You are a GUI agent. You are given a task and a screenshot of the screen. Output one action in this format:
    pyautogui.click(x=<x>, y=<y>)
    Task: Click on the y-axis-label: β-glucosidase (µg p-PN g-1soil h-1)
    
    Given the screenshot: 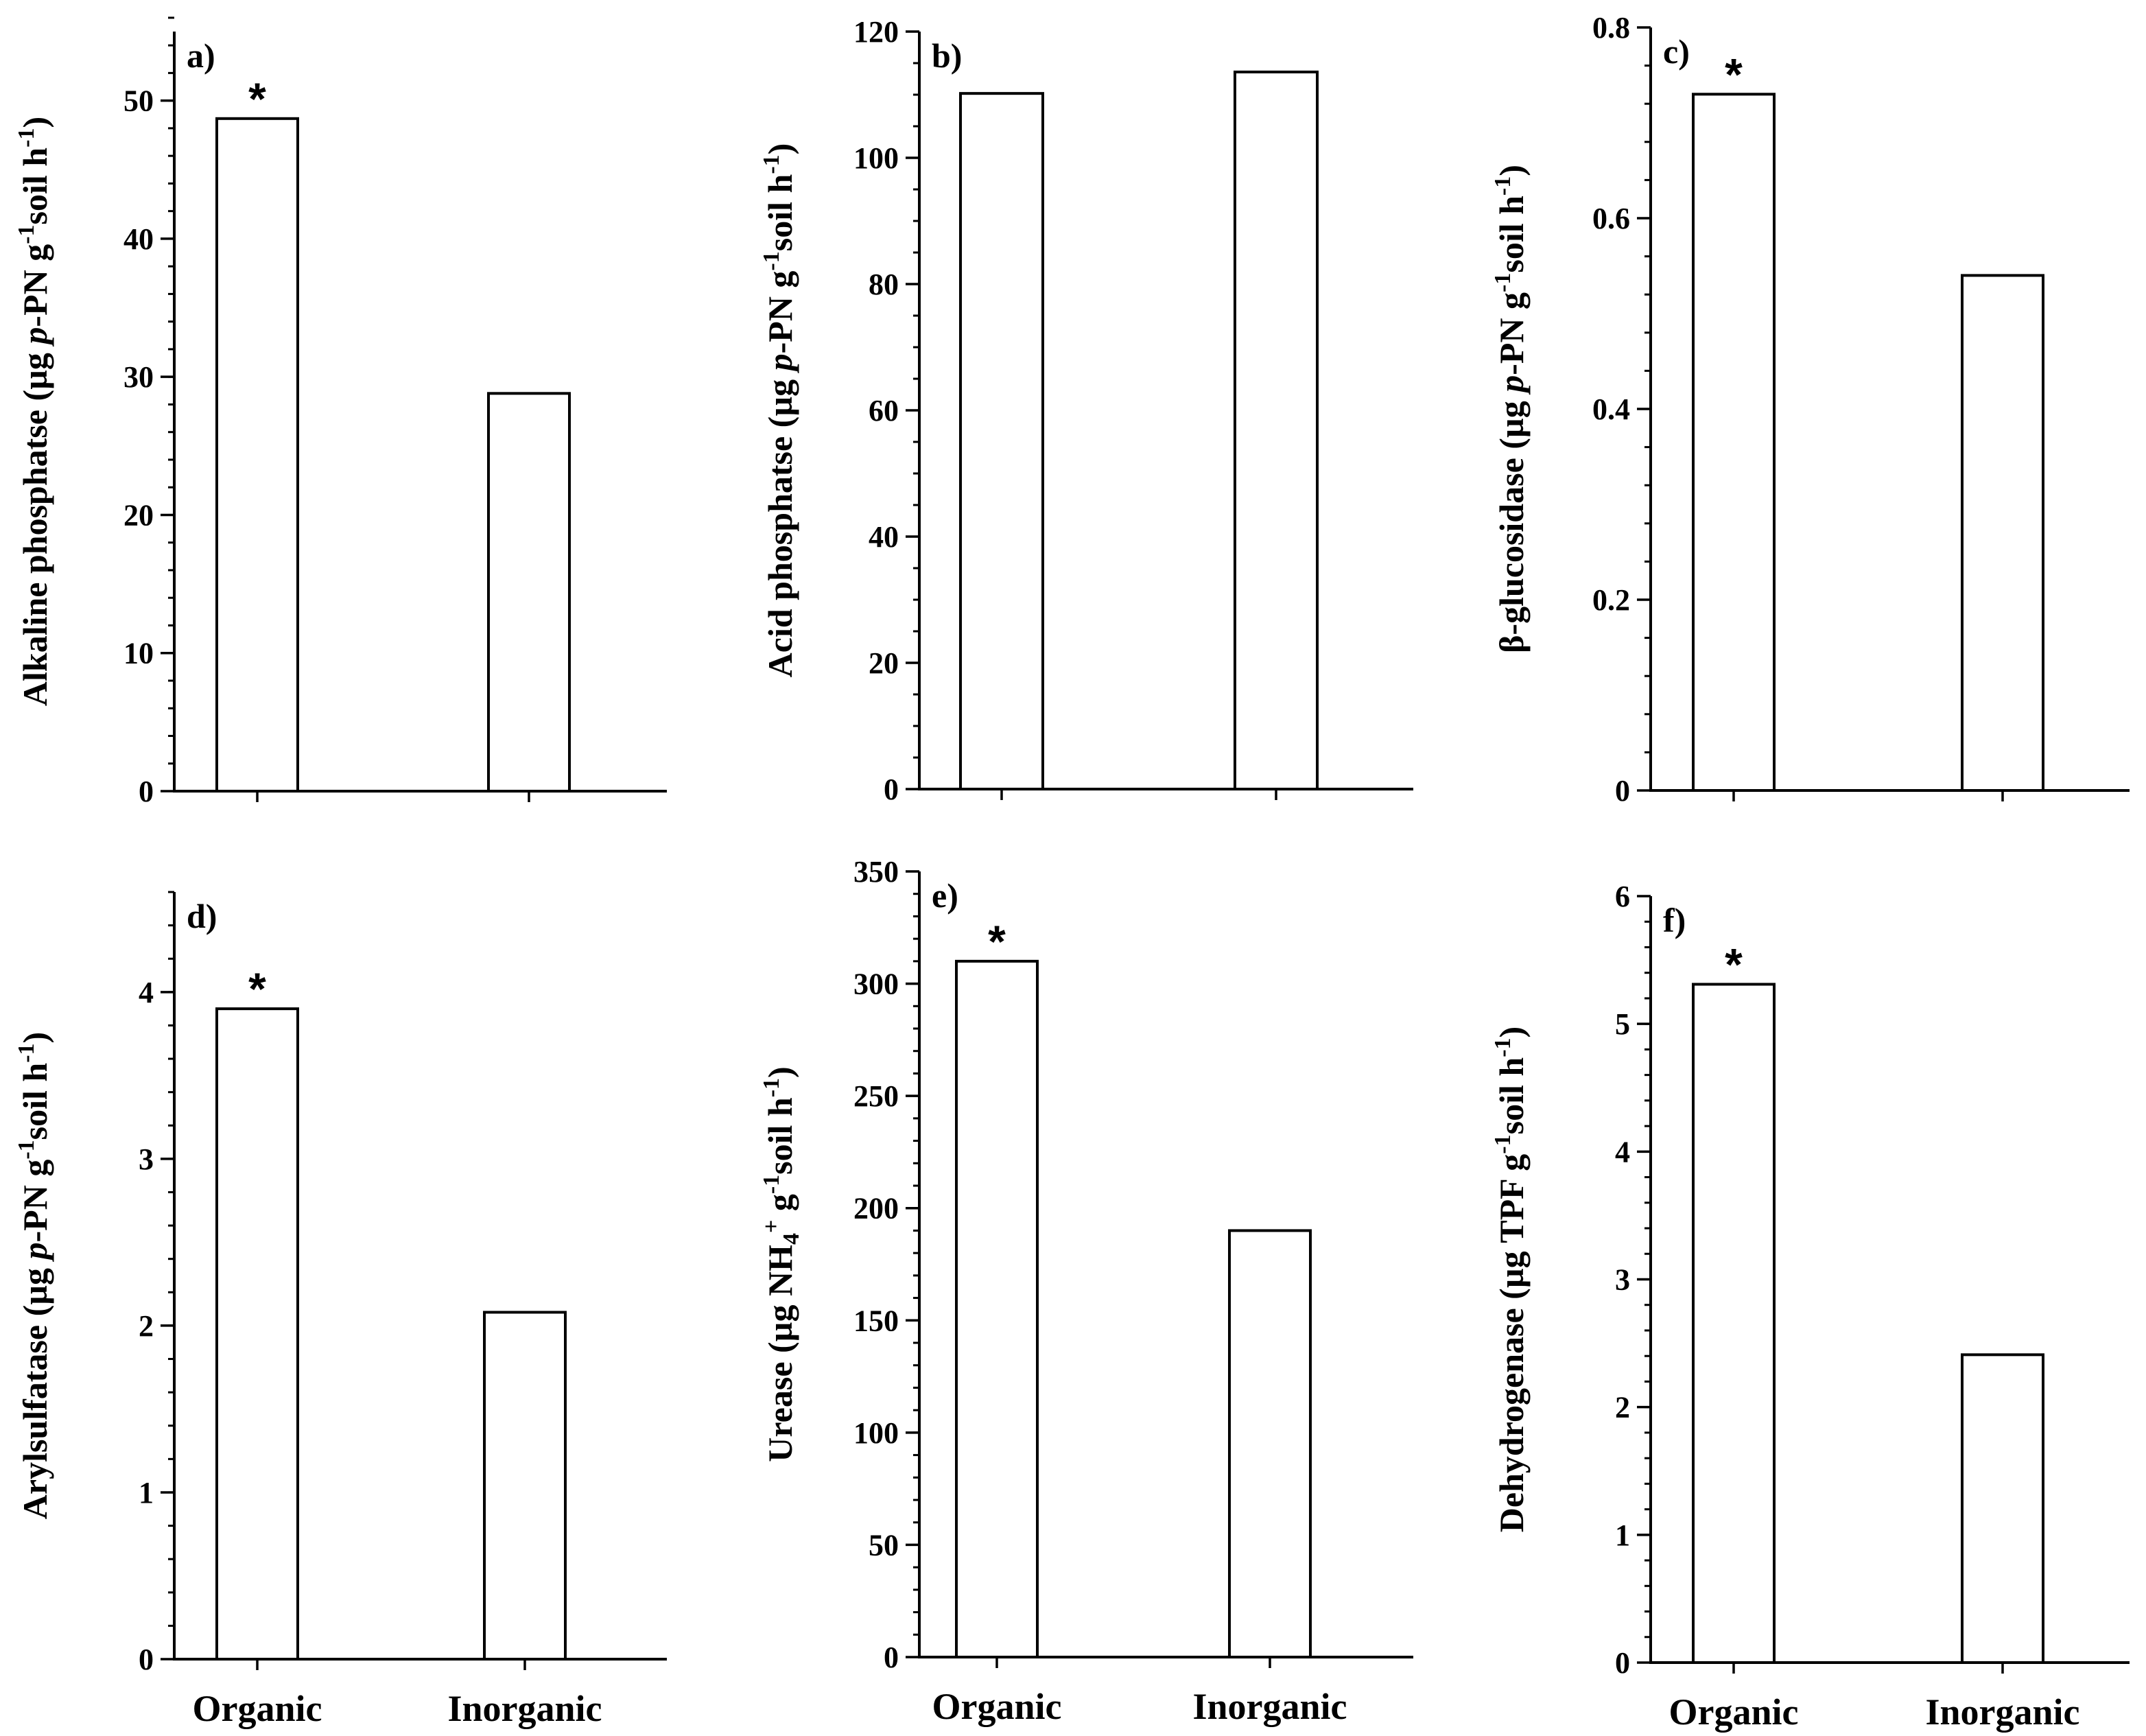 What is the action you would take?
    pyautogui.click(x=1511, y=409)
    